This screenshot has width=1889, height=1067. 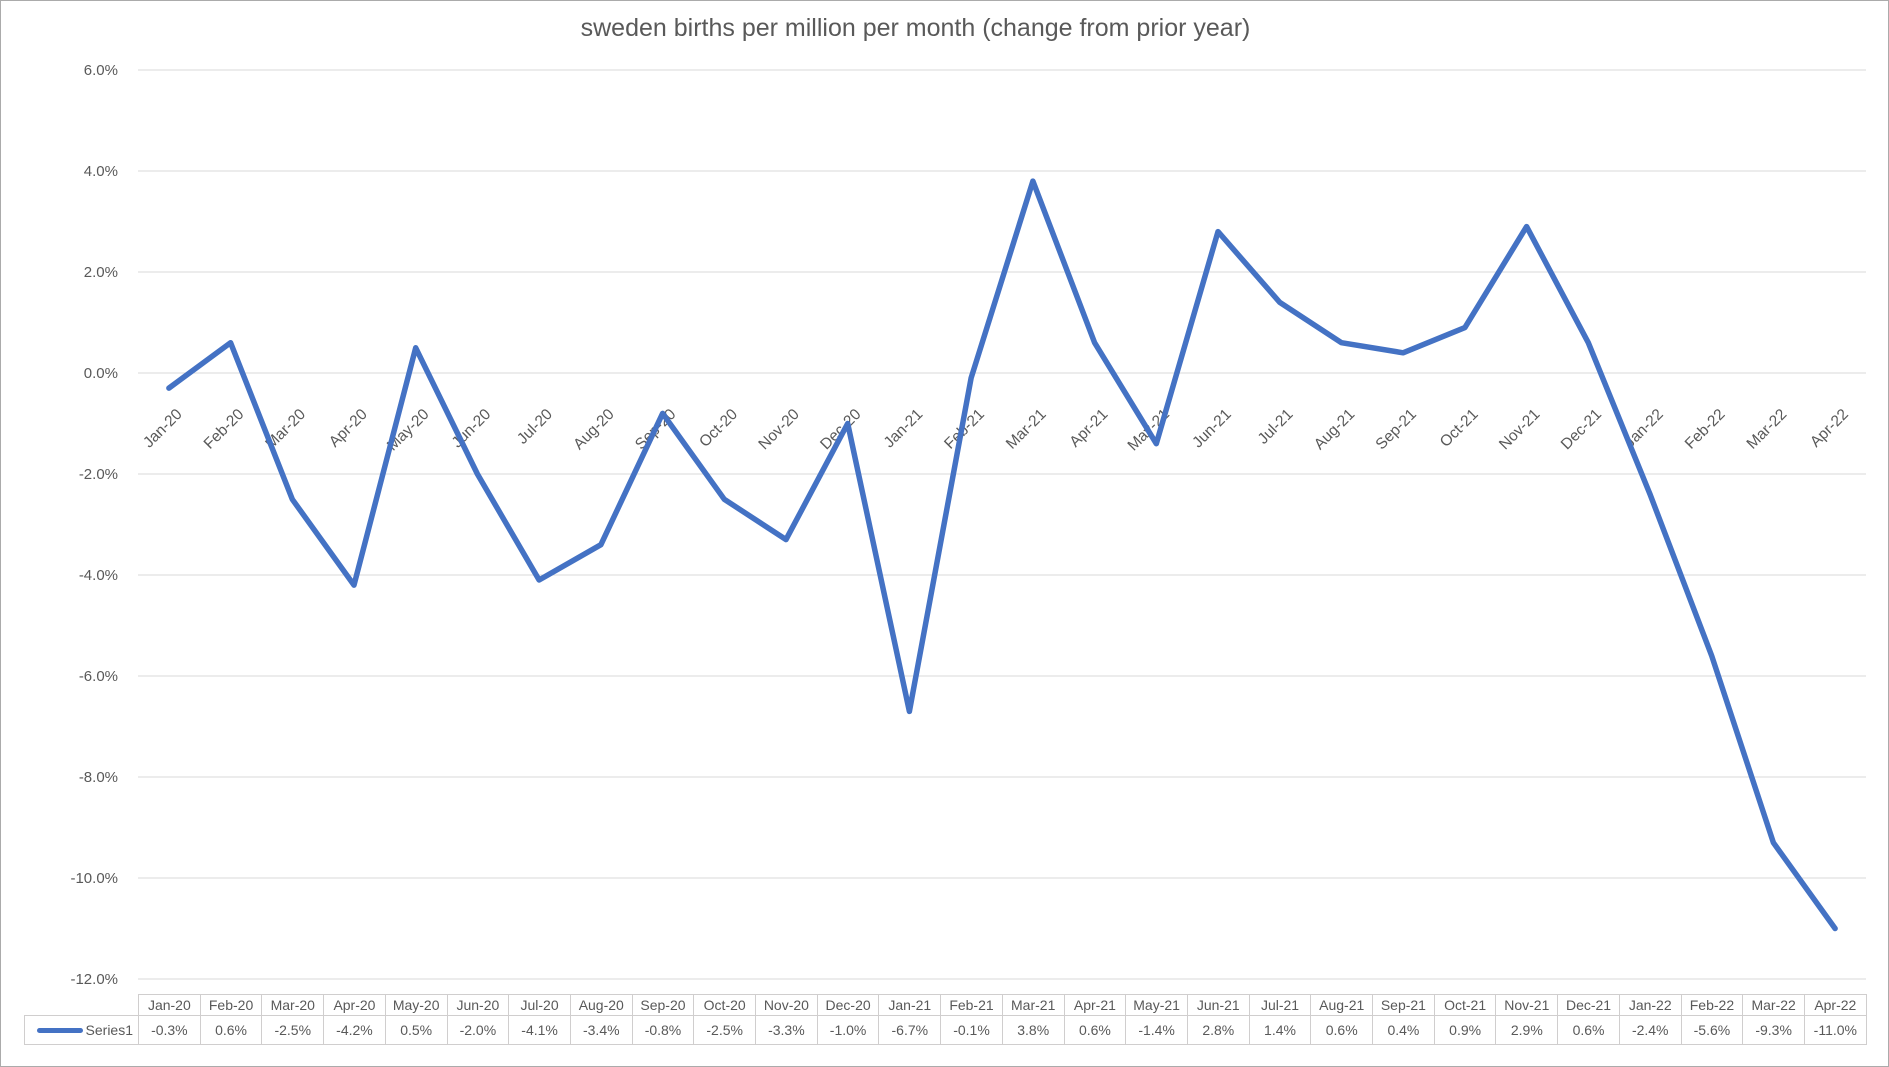 What do you see at coordinates (971, 1005) in the screenshot?
I see `data-table-month-header: Feb-21` at bounding box center [971, 1005].